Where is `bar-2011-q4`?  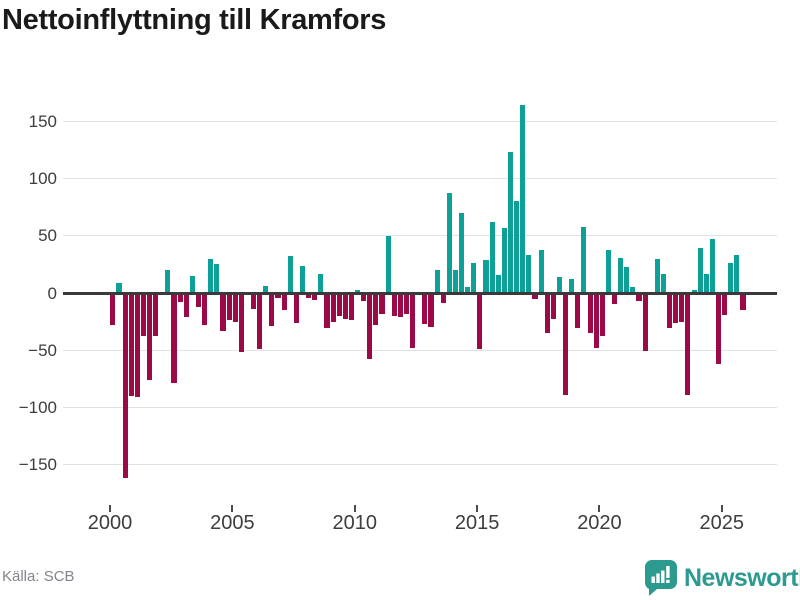 bar-2011-q4 is located at coordinates (400, 305).